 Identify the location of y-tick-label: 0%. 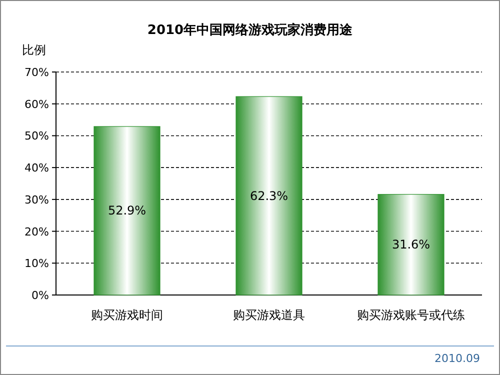
(40, 295).